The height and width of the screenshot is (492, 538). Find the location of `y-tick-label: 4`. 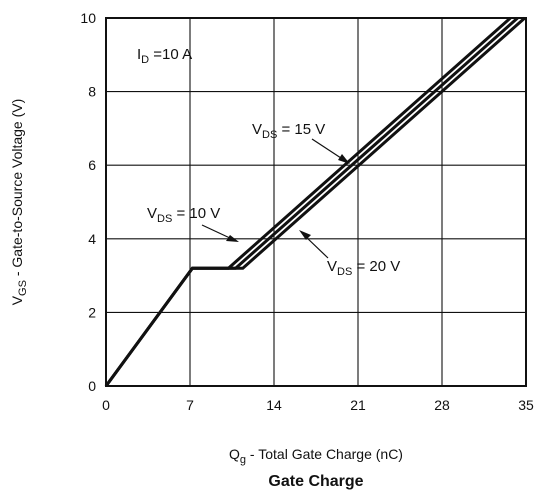

y-tick-label: 4 is located at coordinates (92, 239).